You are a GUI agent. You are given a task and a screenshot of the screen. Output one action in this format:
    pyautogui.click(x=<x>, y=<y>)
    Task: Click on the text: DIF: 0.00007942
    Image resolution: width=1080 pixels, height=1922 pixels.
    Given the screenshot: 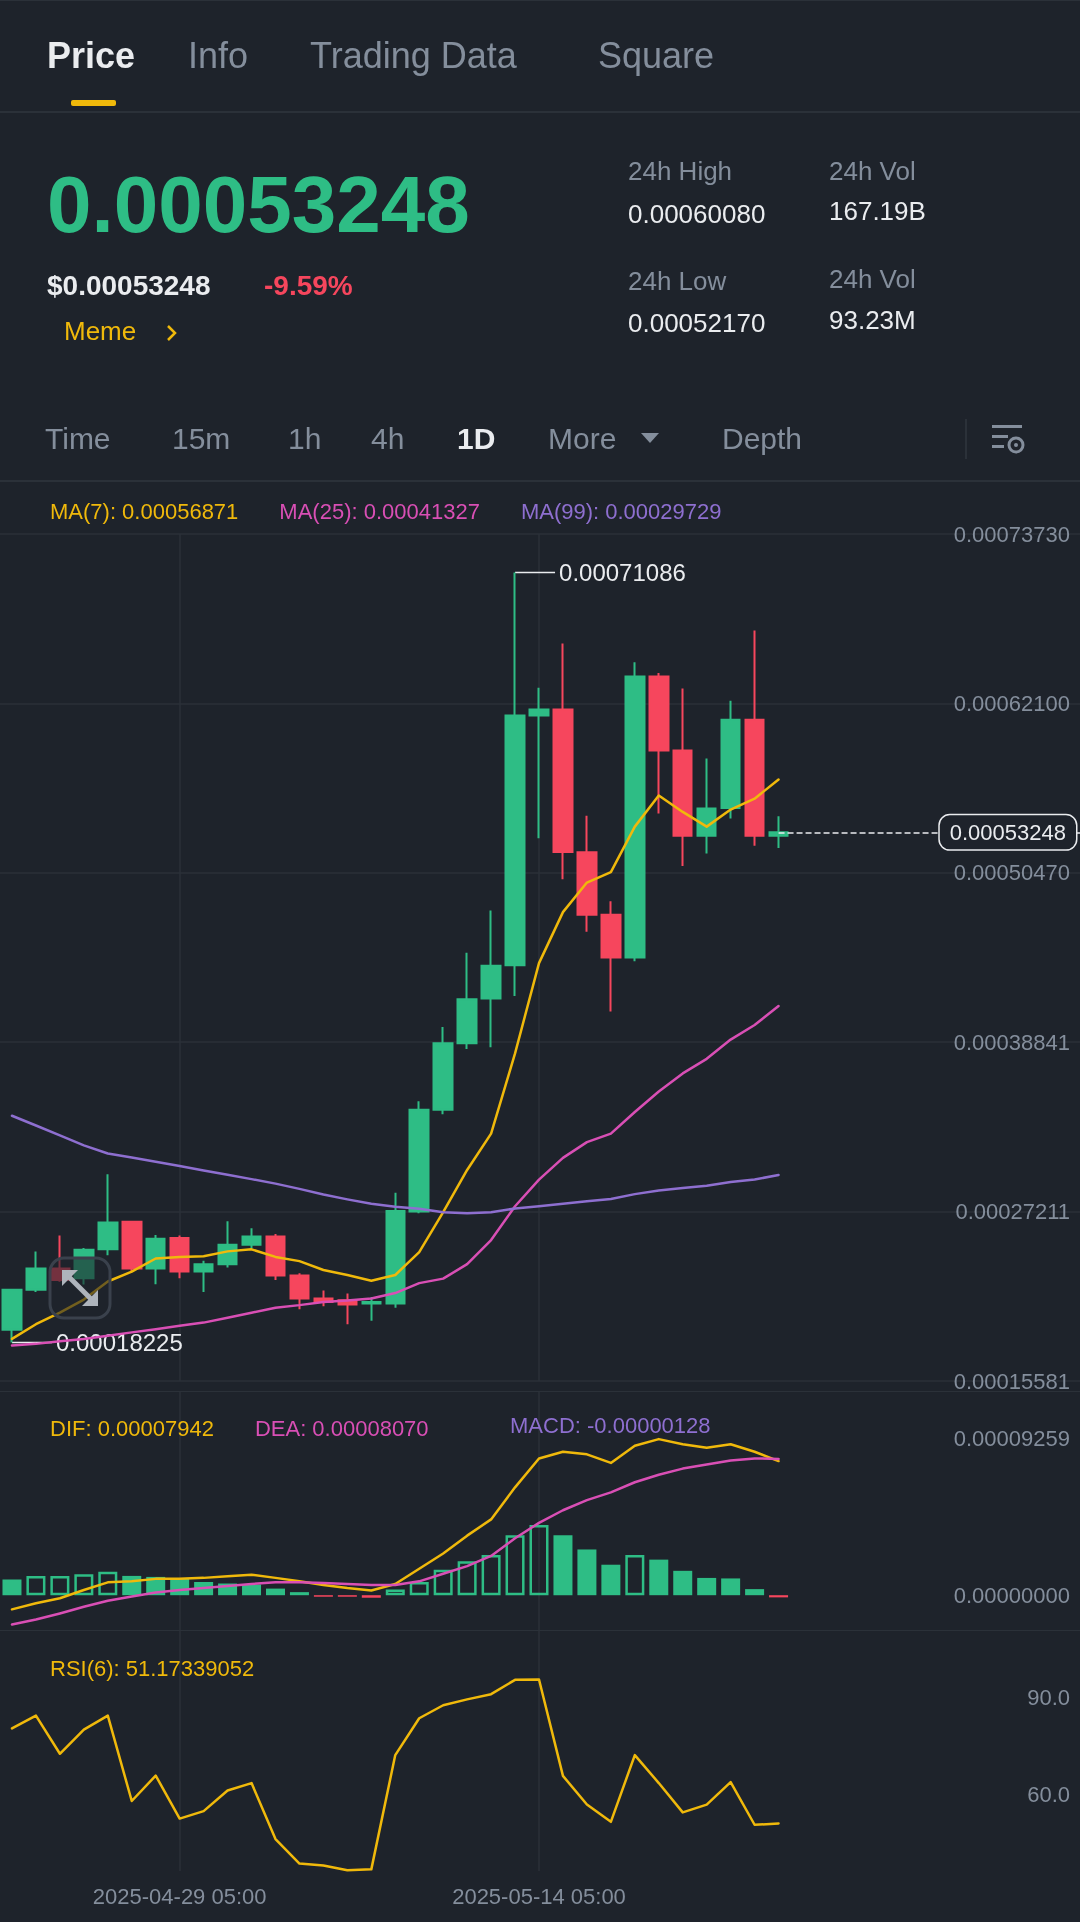 What is the action you would take?
    pyautogui.click(x=132, y=1428)
    